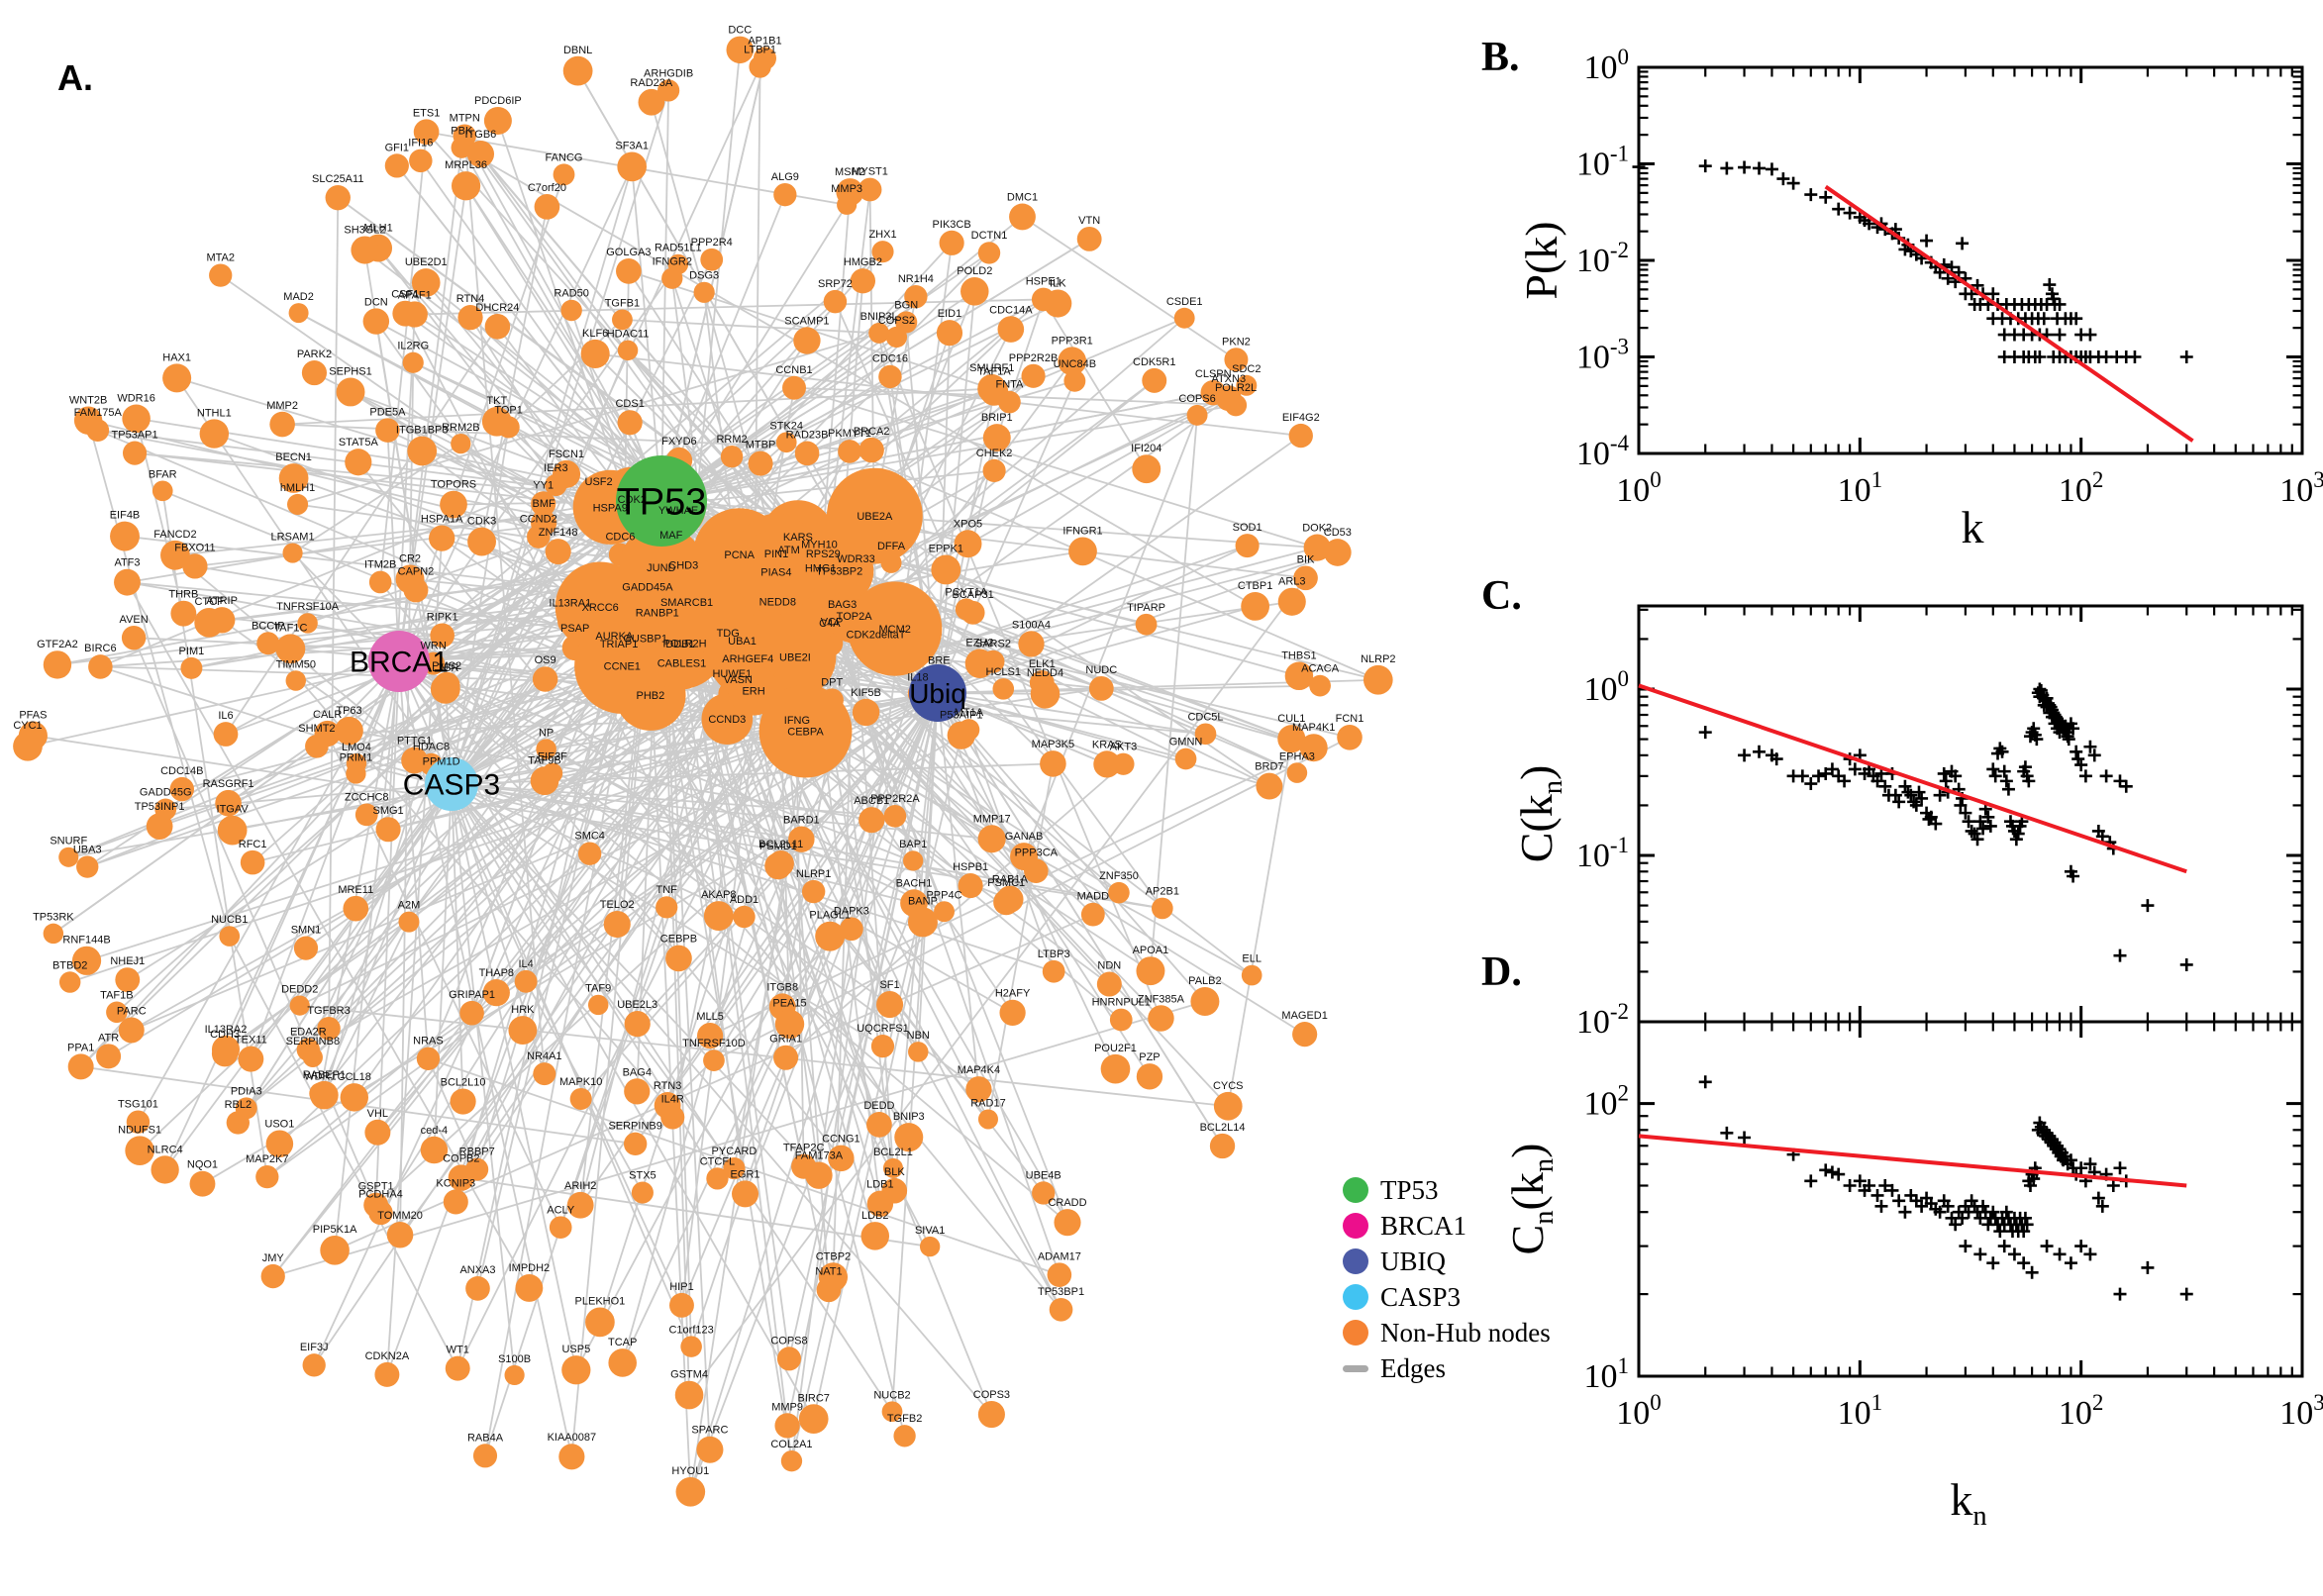  I want to click on data-points, so click(1913, 261).